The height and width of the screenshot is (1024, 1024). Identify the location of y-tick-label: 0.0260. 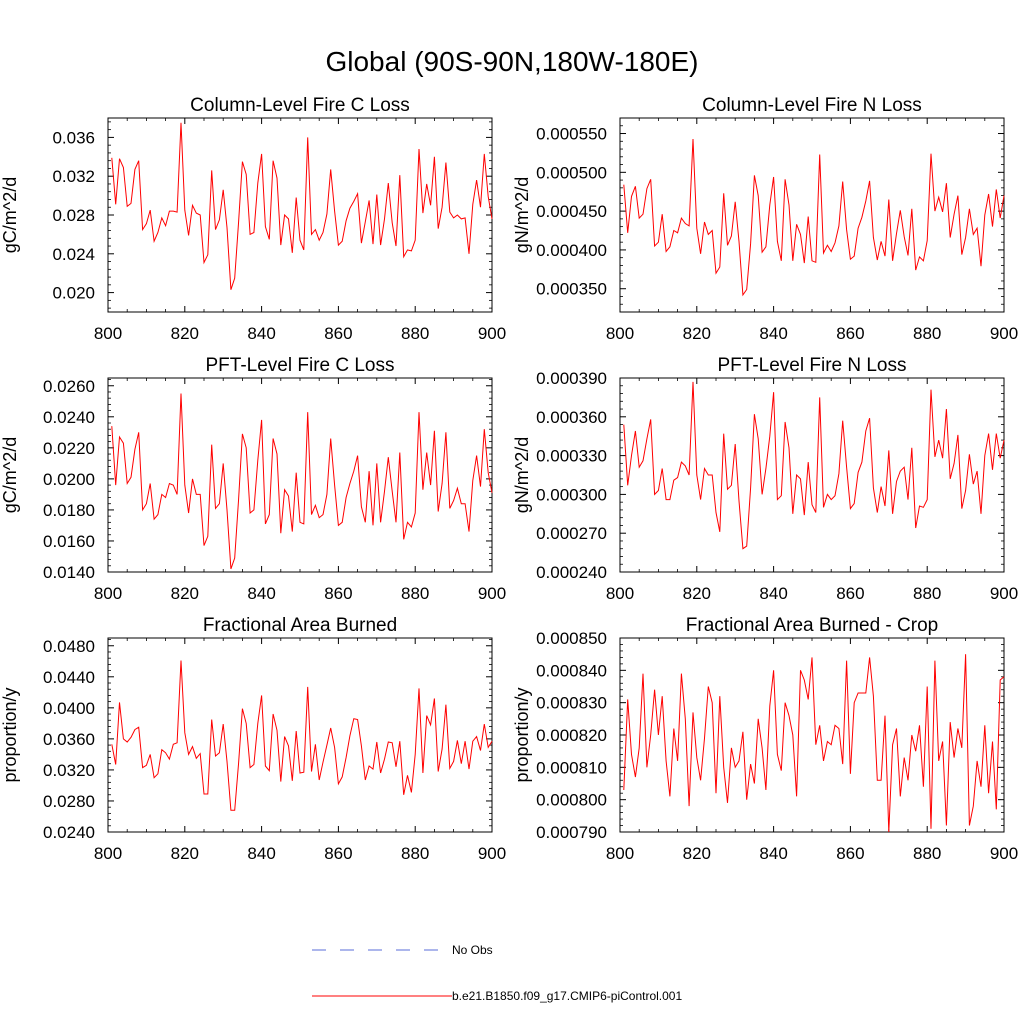
(69, 386).